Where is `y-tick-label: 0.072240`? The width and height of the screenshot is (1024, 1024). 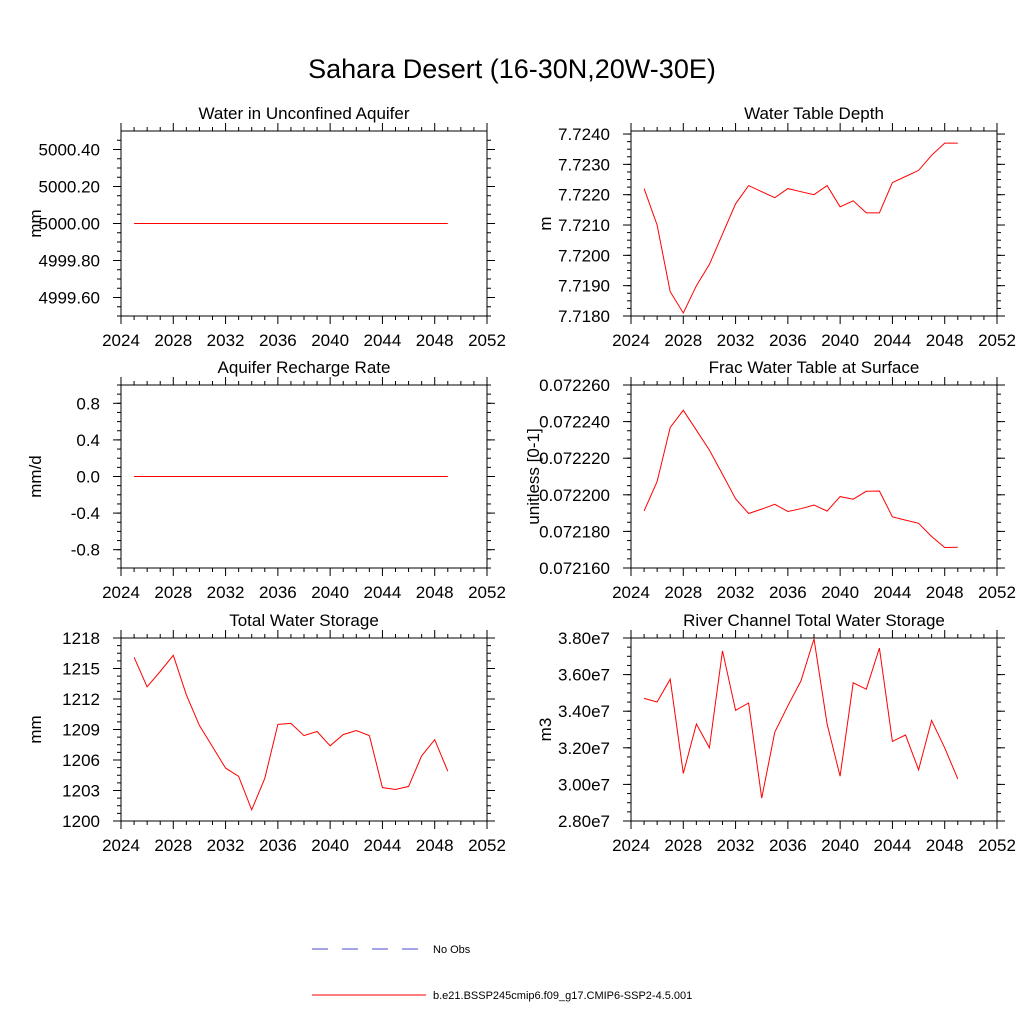
y-tick-label: 0.072240 is located at coordinates (574, 422).